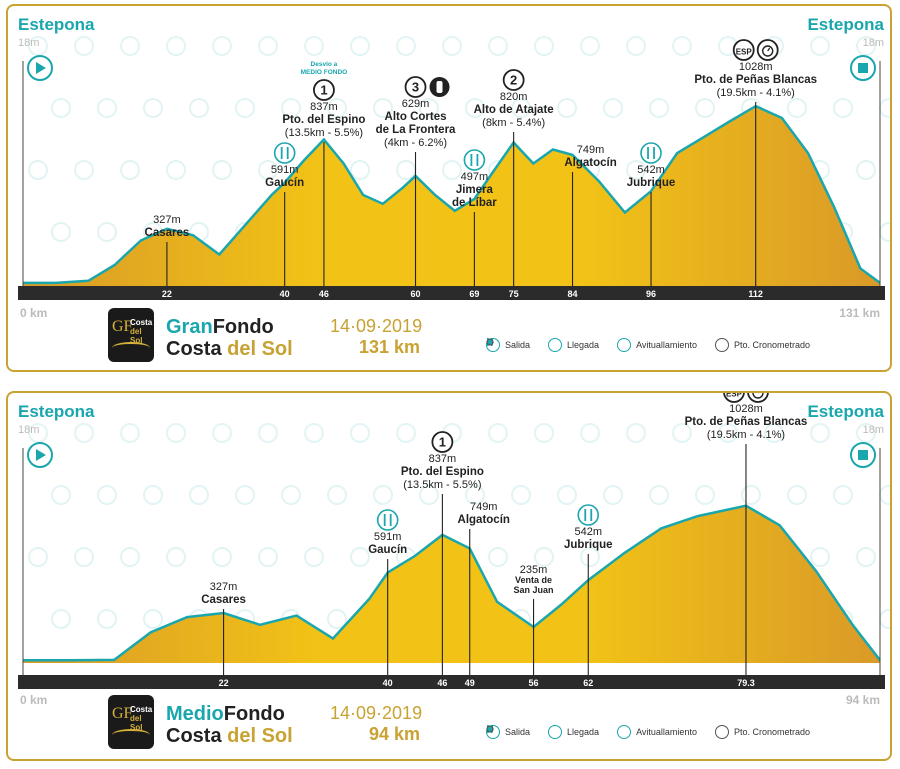  What do you see at coordinates (56, 411) in the screenshot?
I see `start-town: Estepona` at bounding box center [56, 411].